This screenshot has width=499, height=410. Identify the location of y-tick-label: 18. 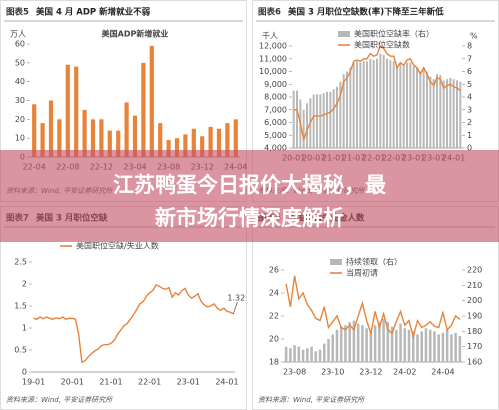
(274, 362).